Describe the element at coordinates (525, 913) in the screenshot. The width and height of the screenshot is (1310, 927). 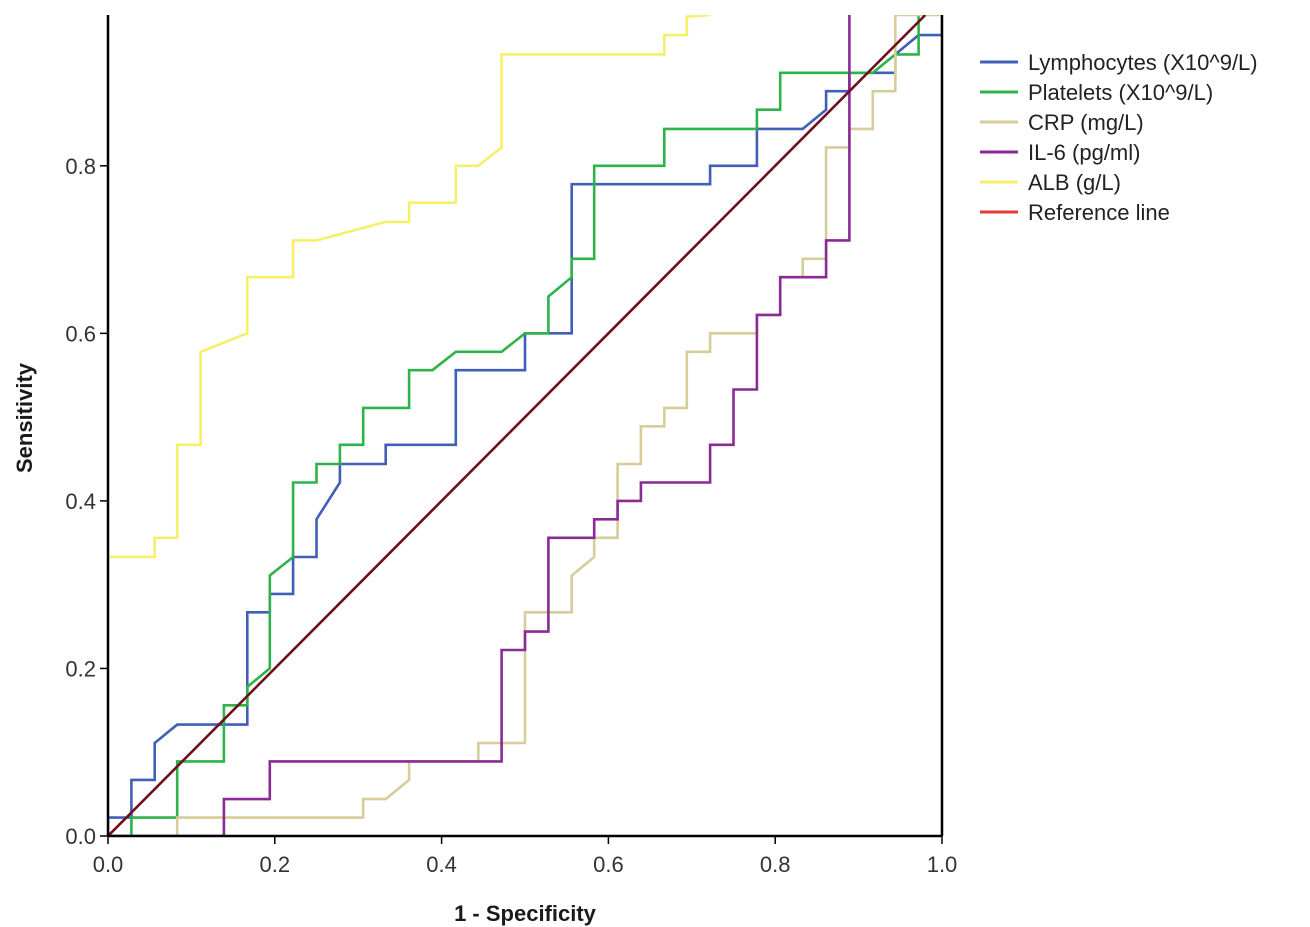
I see `x-axis-title: 1 - Specificity` at that location.